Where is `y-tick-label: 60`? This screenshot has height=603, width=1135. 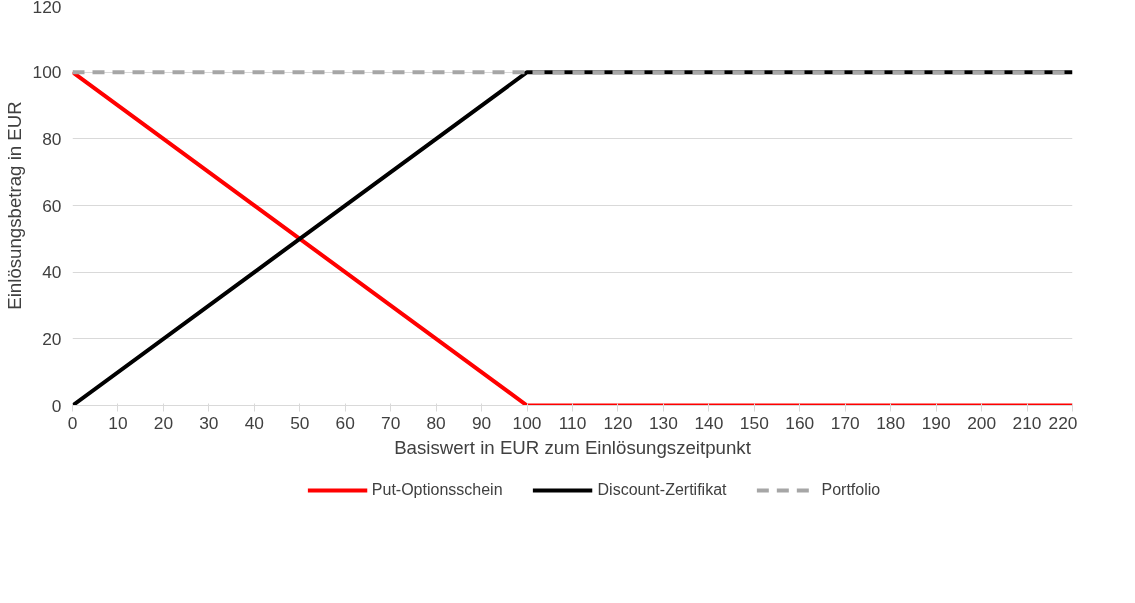 y-tick-label: 60 is located at coordinates (52, 205).